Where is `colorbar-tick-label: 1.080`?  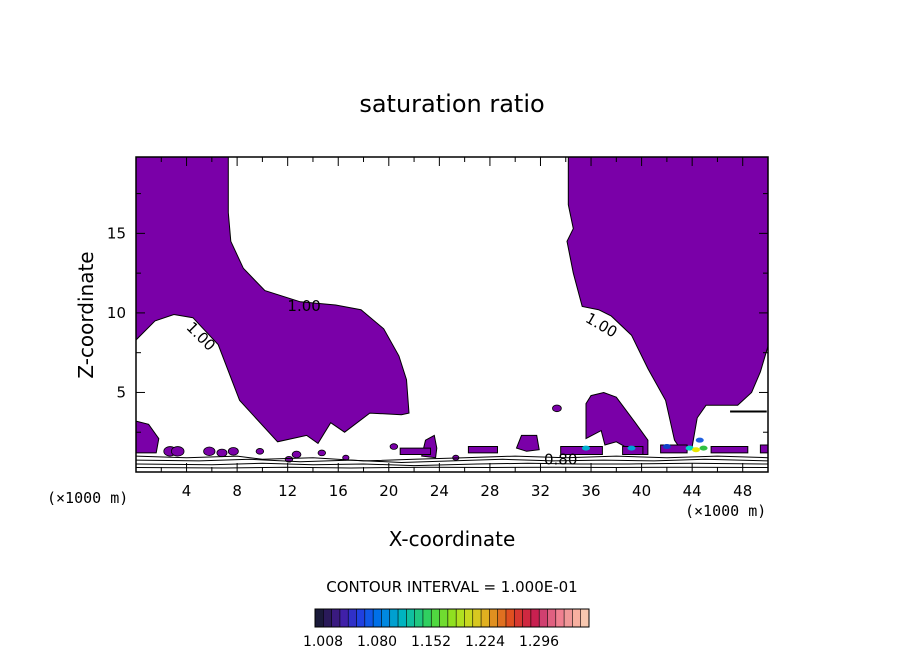 colorbar-tick-label: 1.080 is located at coordinates (377, 642).